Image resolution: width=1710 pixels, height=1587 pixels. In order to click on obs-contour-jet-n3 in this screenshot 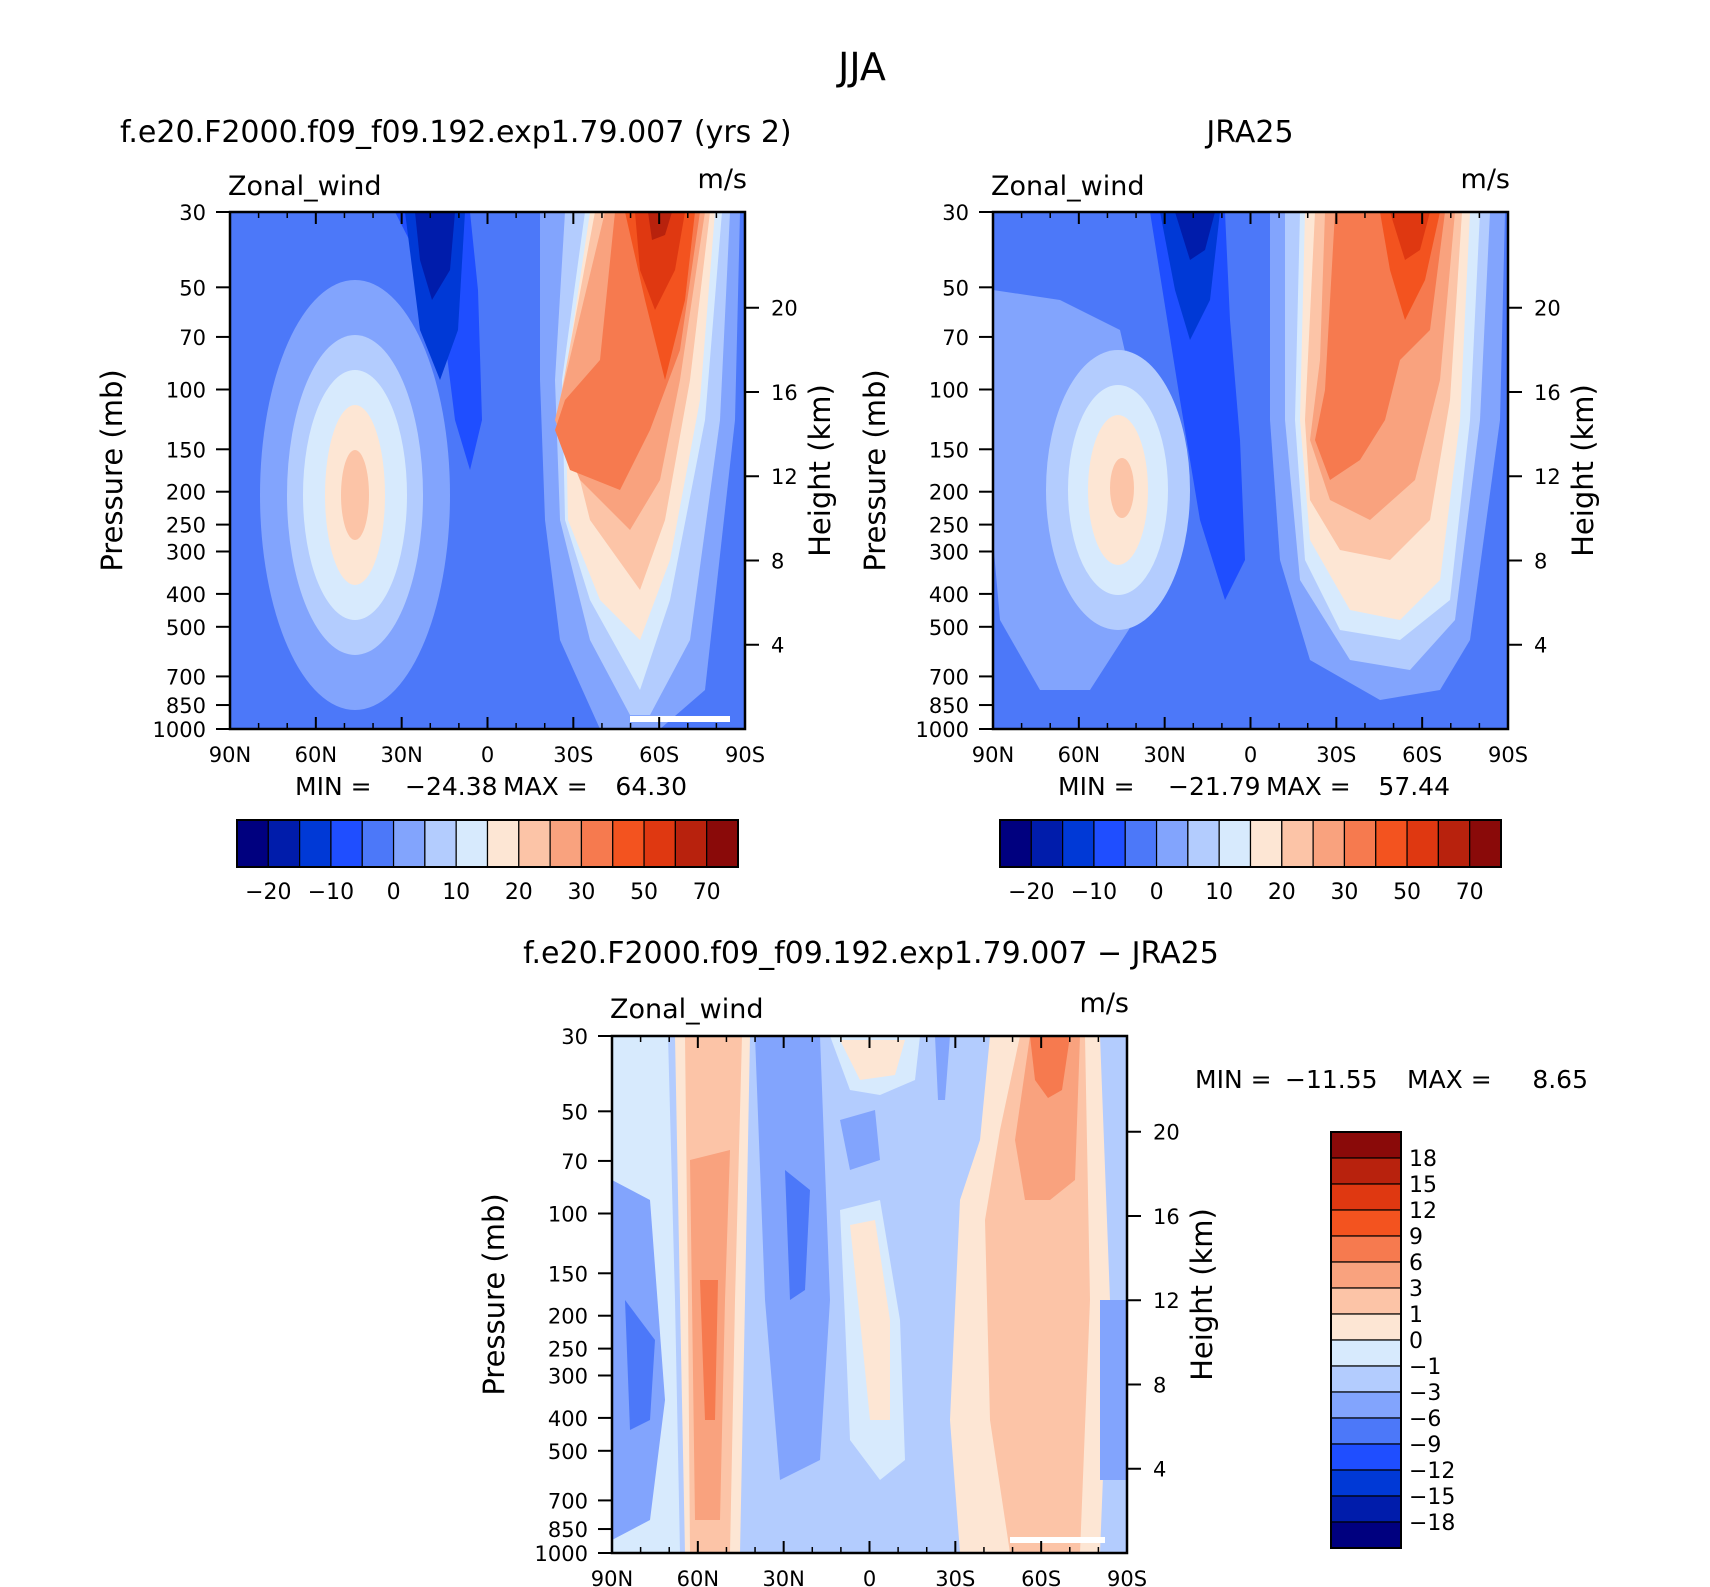, I will do `click(1195, 236)`.